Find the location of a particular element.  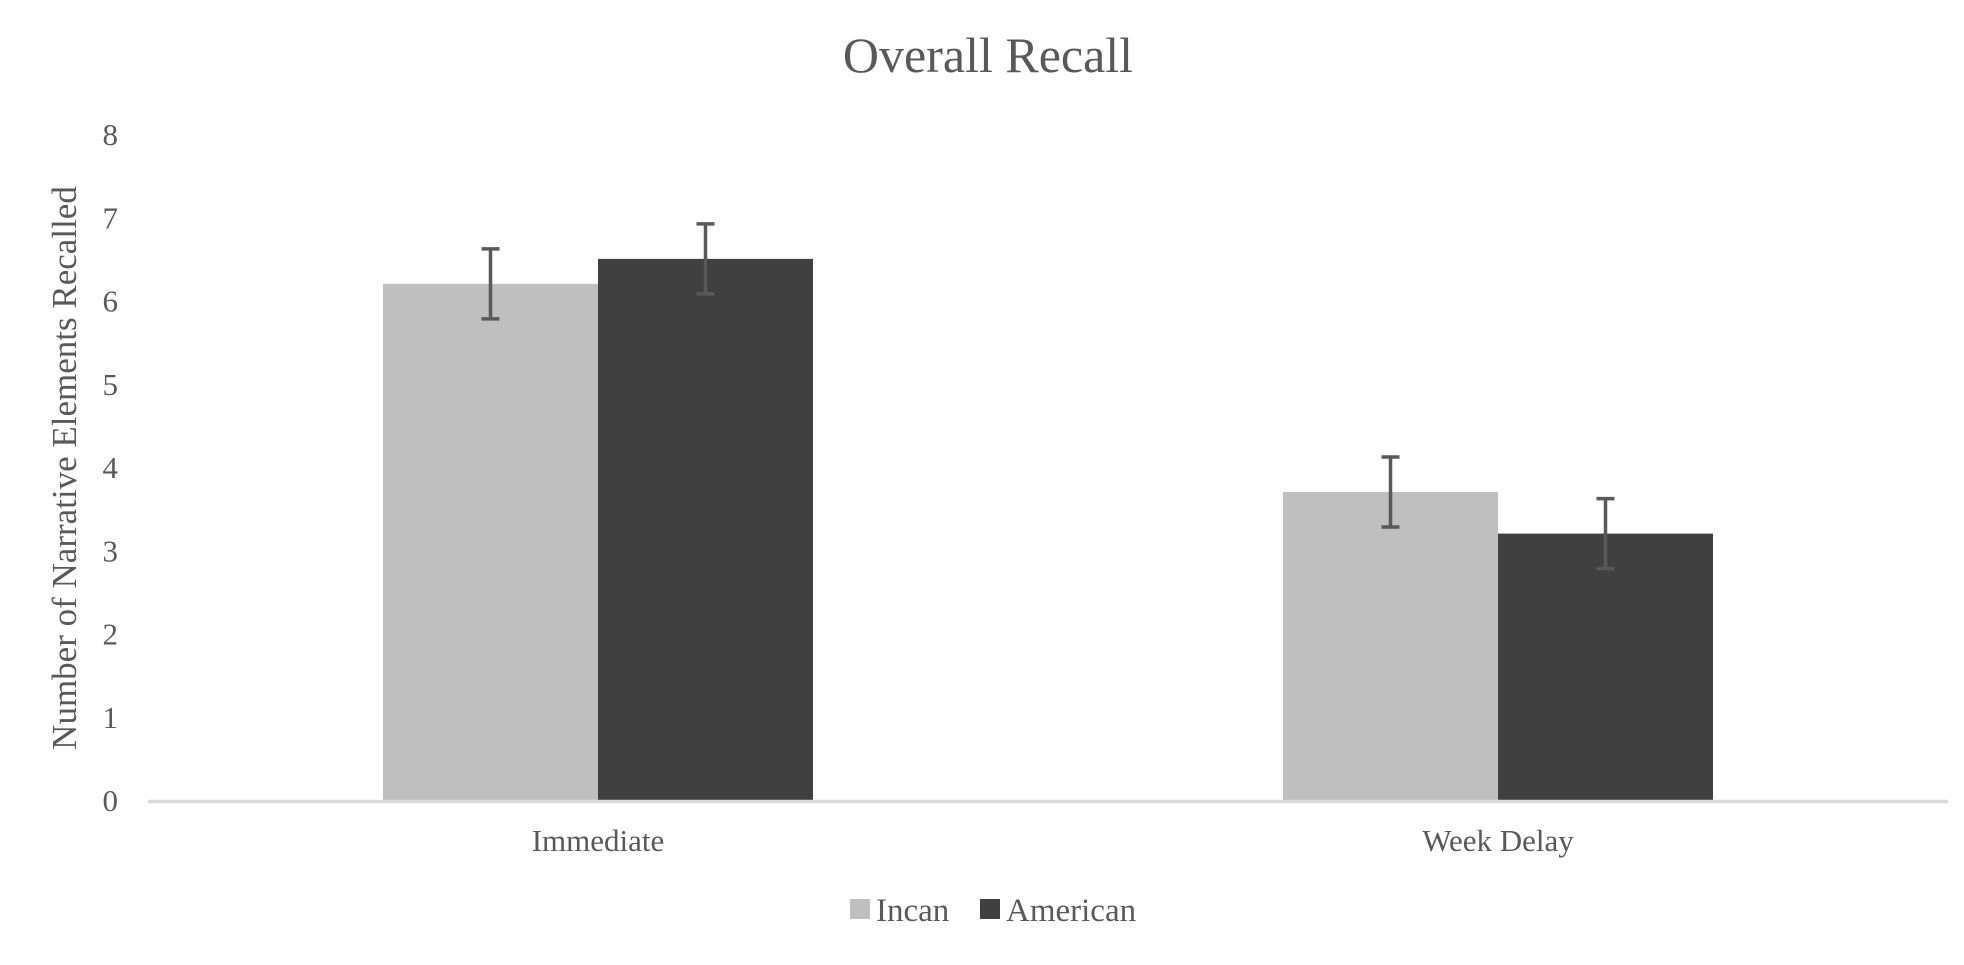

x-tick-label: Week Delay is located at coordinates (1498, 840).